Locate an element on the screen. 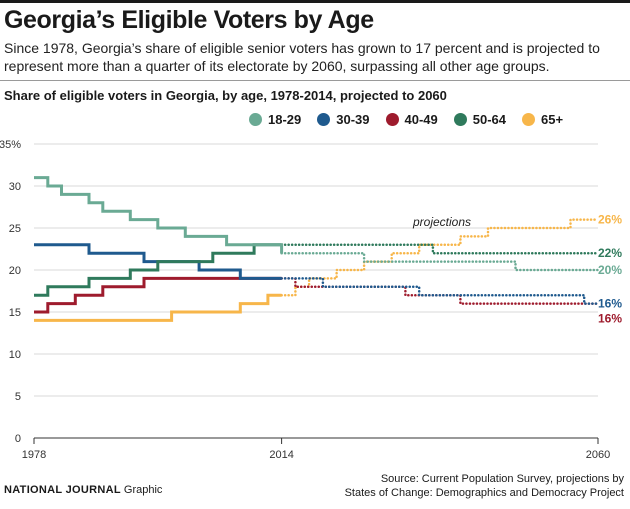 The width and height of the screenshot is (630, 509). y-tick-label: 35% is located at coordinates (10, 145).